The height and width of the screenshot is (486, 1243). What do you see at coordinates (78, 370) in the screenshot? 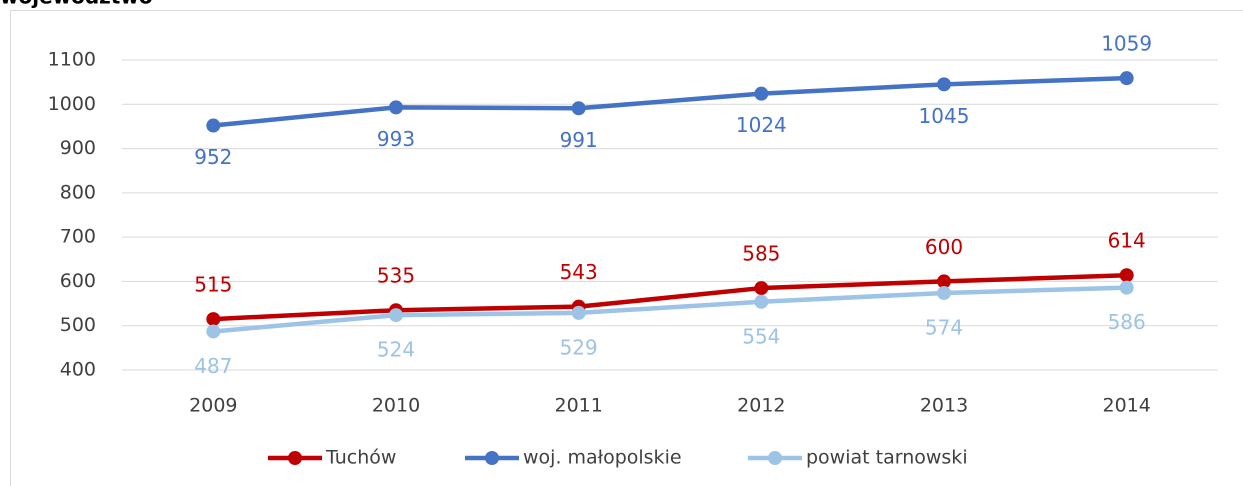
I see `y-tick-label: 400` at bounding box center [78, 370].